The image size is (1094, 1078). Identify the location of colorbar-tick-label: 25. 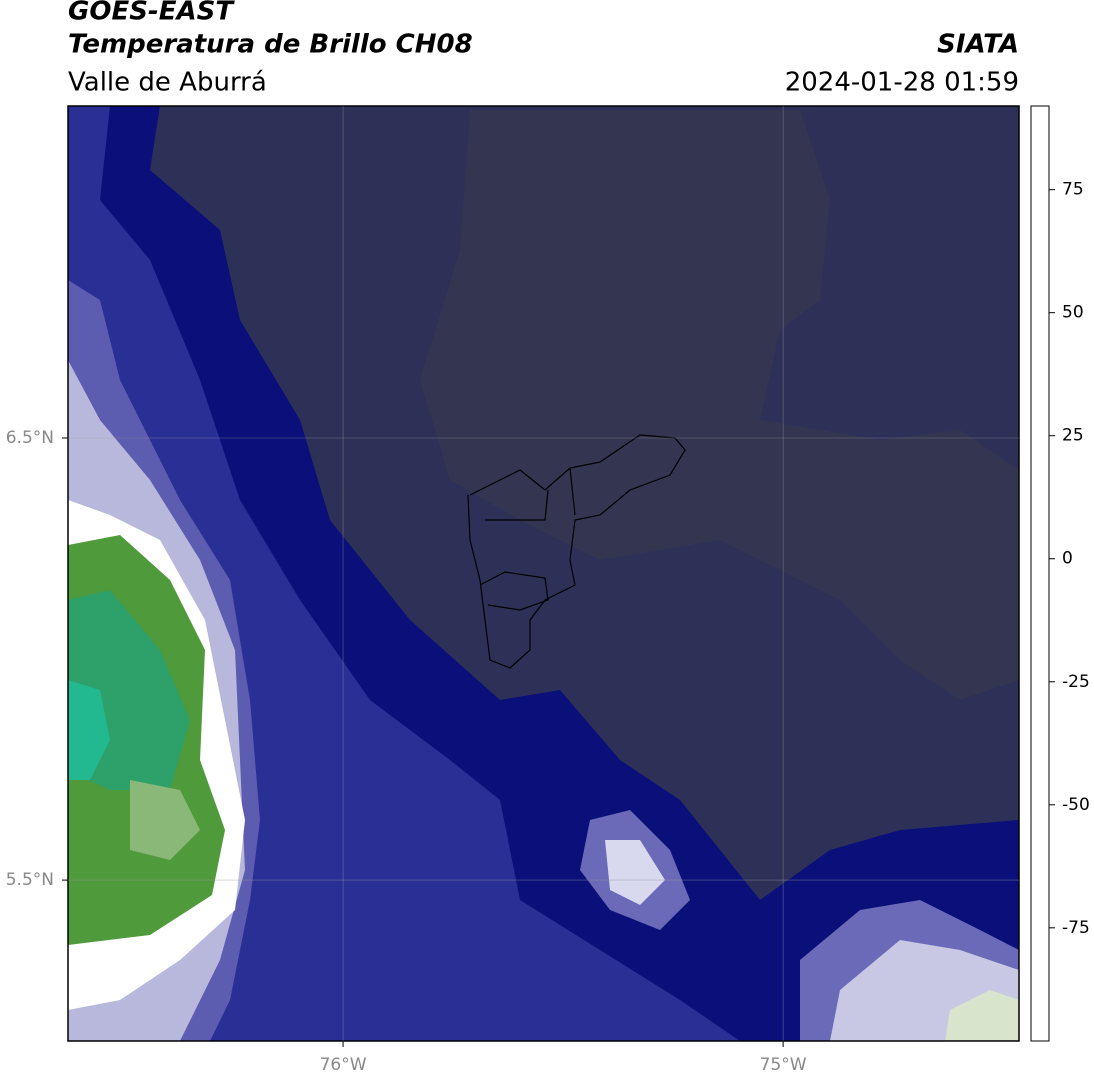
(1073, 436).